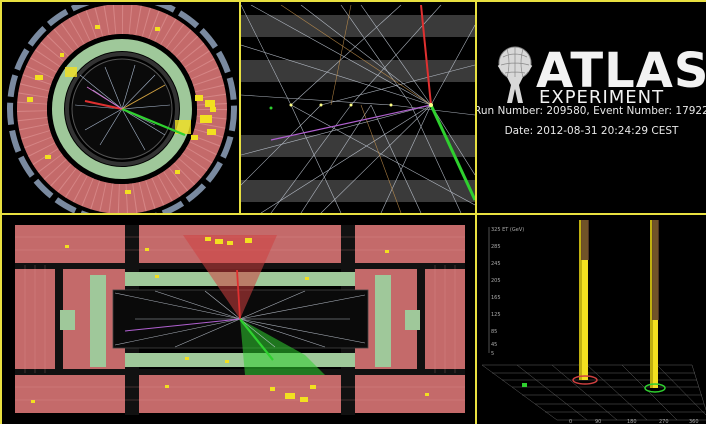 The image size is (706, 424). What do you see at coordinates (353, 214) in the screenshot?
I see `frame-mid-horizontal` at bounding box center [353, 214].